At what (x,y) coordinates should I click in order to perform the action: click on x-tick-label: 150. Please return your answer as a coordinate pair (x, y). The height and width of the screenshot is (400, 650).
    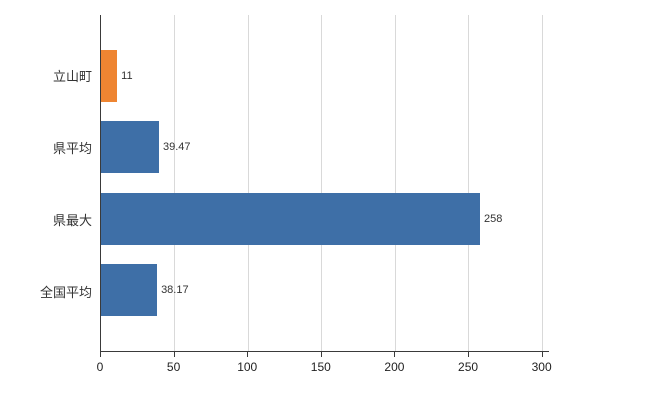
    Looking at the image, I should click on (320, 367).